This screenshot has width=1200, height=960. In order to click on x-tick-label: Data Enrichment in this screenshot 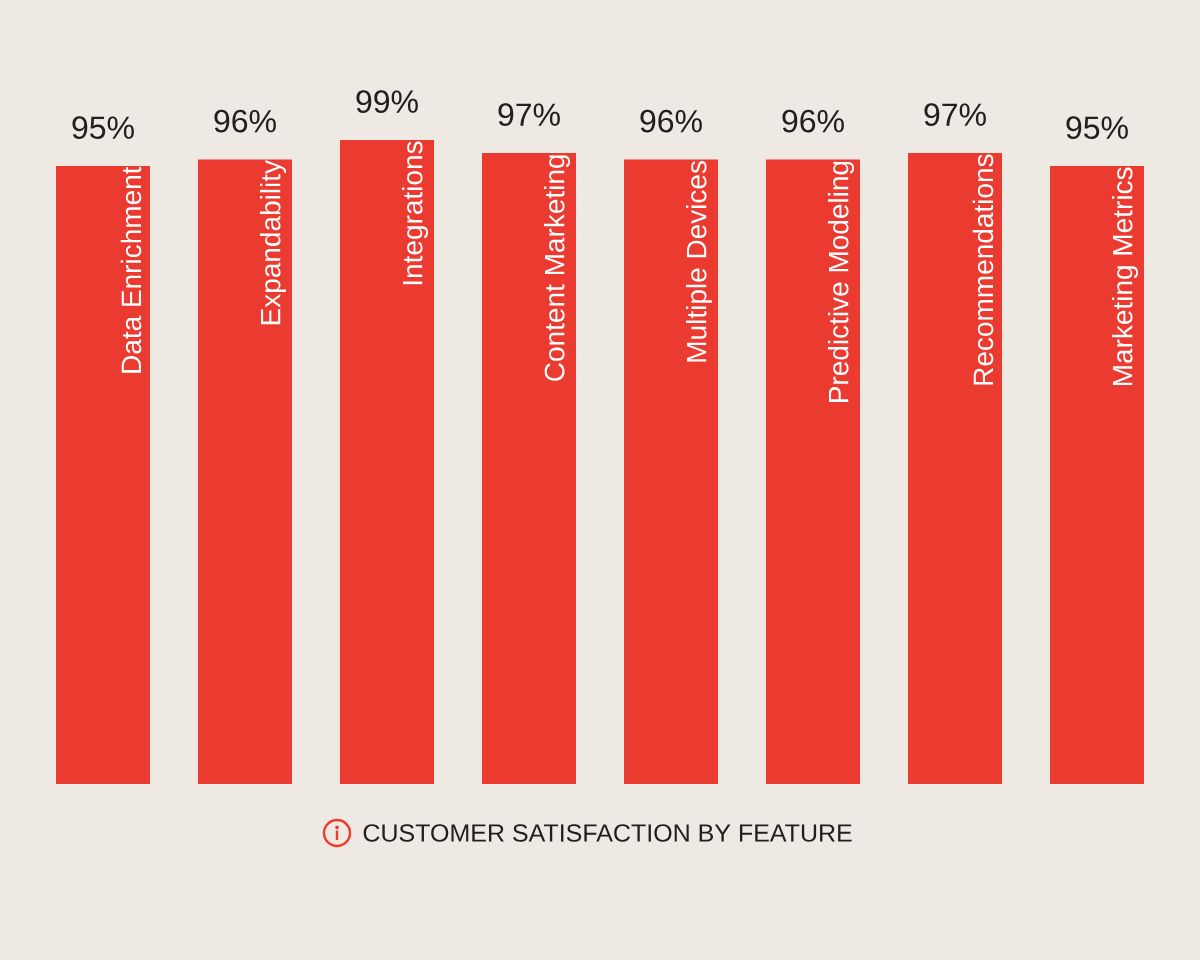, I will do `click(131, 269)`.